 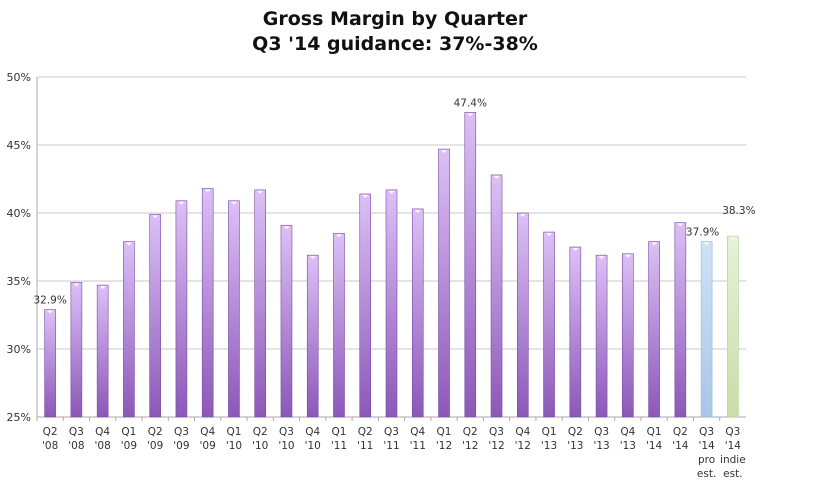 I want to click on y-tick-label: 50%, so click(x=19, y=77).